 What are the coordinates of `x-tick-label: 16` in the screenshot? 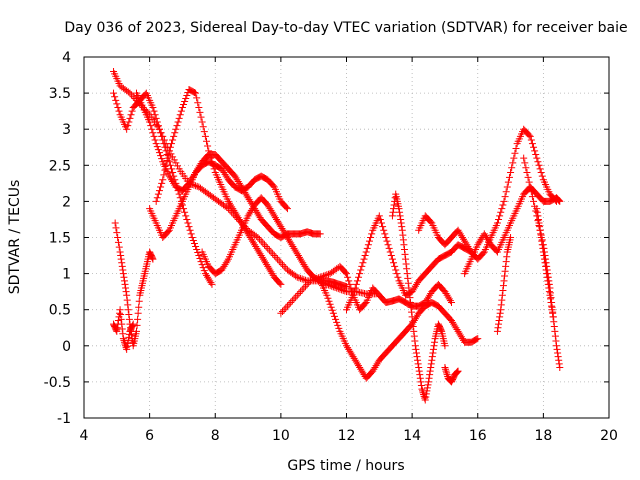 It's located at (478, 436).